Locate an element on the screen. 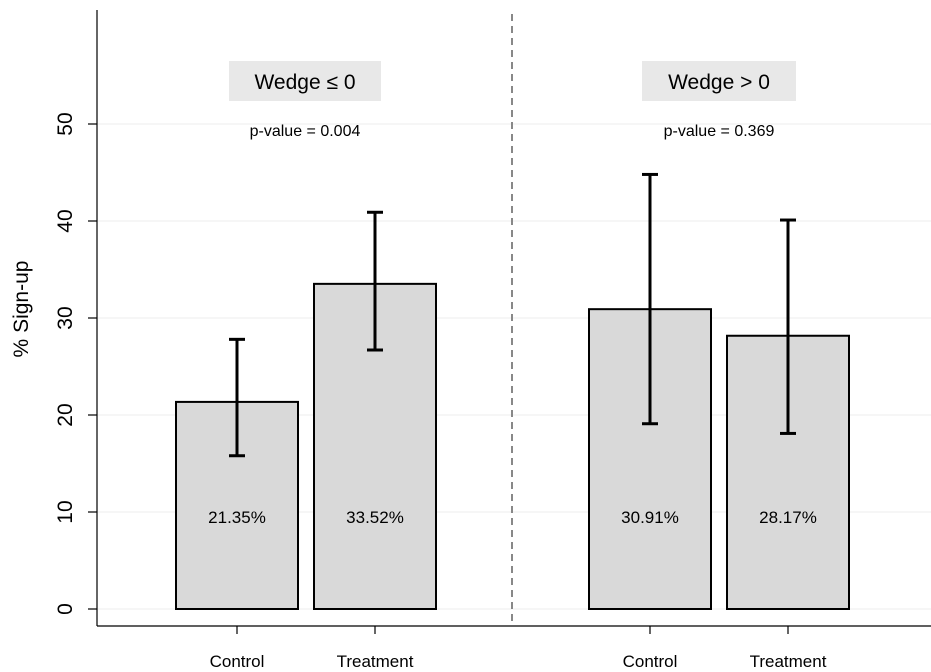 Image resolution: width=931 pixels, height=672 pixels. bar-value-label: 33.52% is located at coordinates (375, 517).